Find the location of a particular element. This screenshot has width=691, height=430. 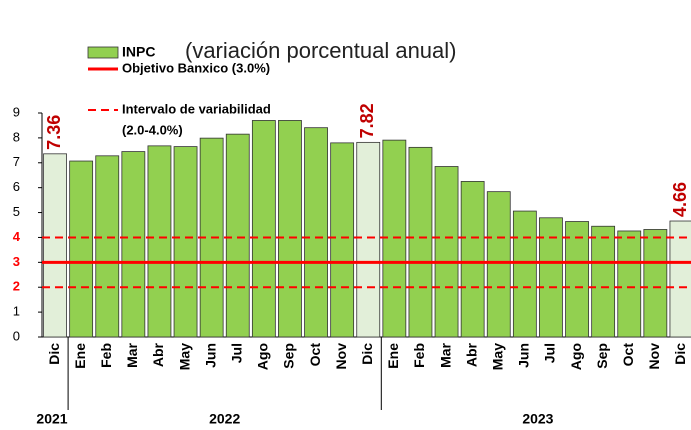

legend-label: Intervalo de variabilidad is located at coordinates (196, 108).